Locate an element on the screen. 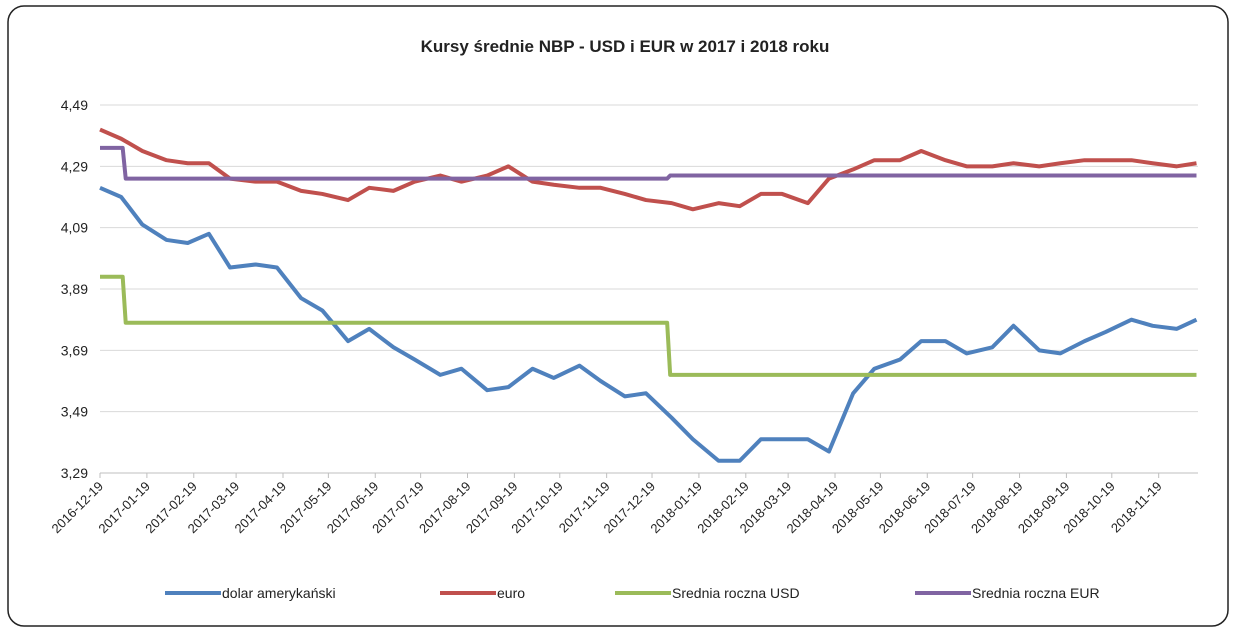  y-tick-label: 4,09 is located at coordinates (74, 228).